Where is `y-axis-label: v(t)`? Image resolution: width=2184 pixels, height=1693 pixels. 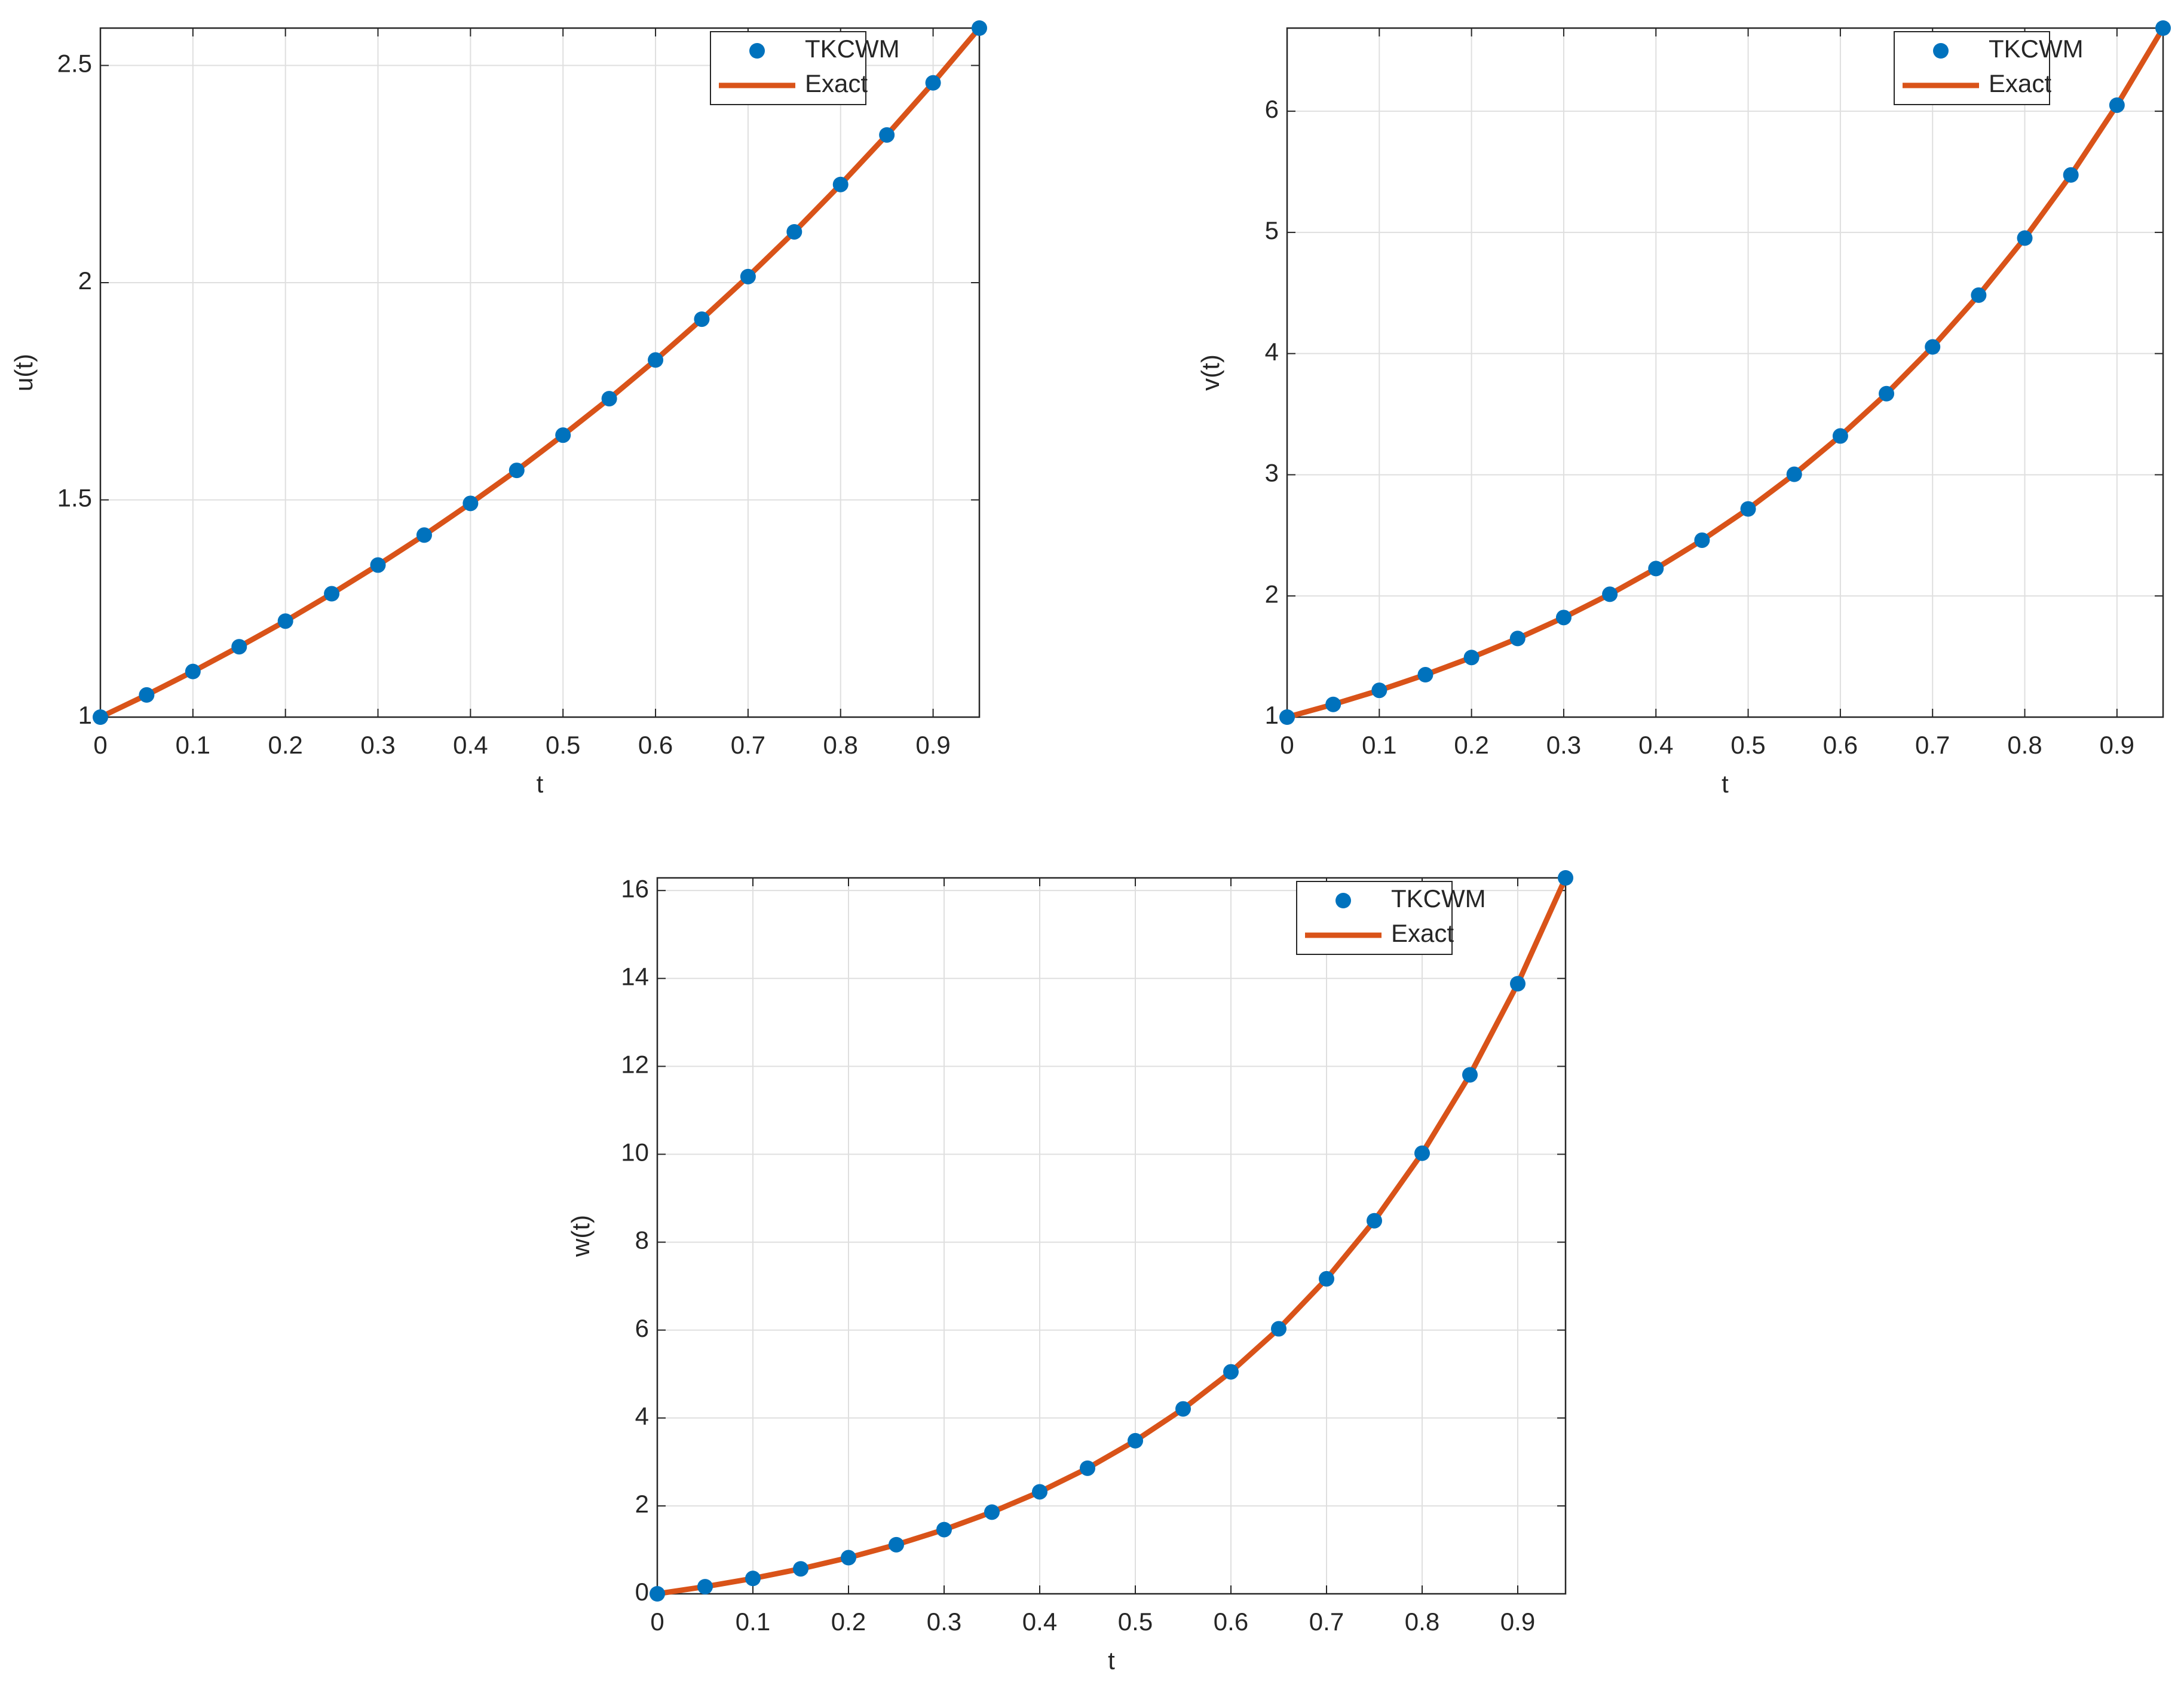
y-axis-label: v(t) is located at coordinates (1210, 372).